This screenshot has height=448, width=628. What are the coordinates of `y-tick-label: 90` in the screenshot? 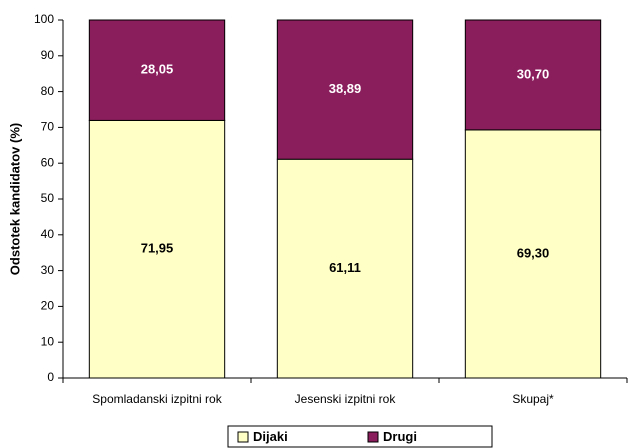 It's located at (48, 55).